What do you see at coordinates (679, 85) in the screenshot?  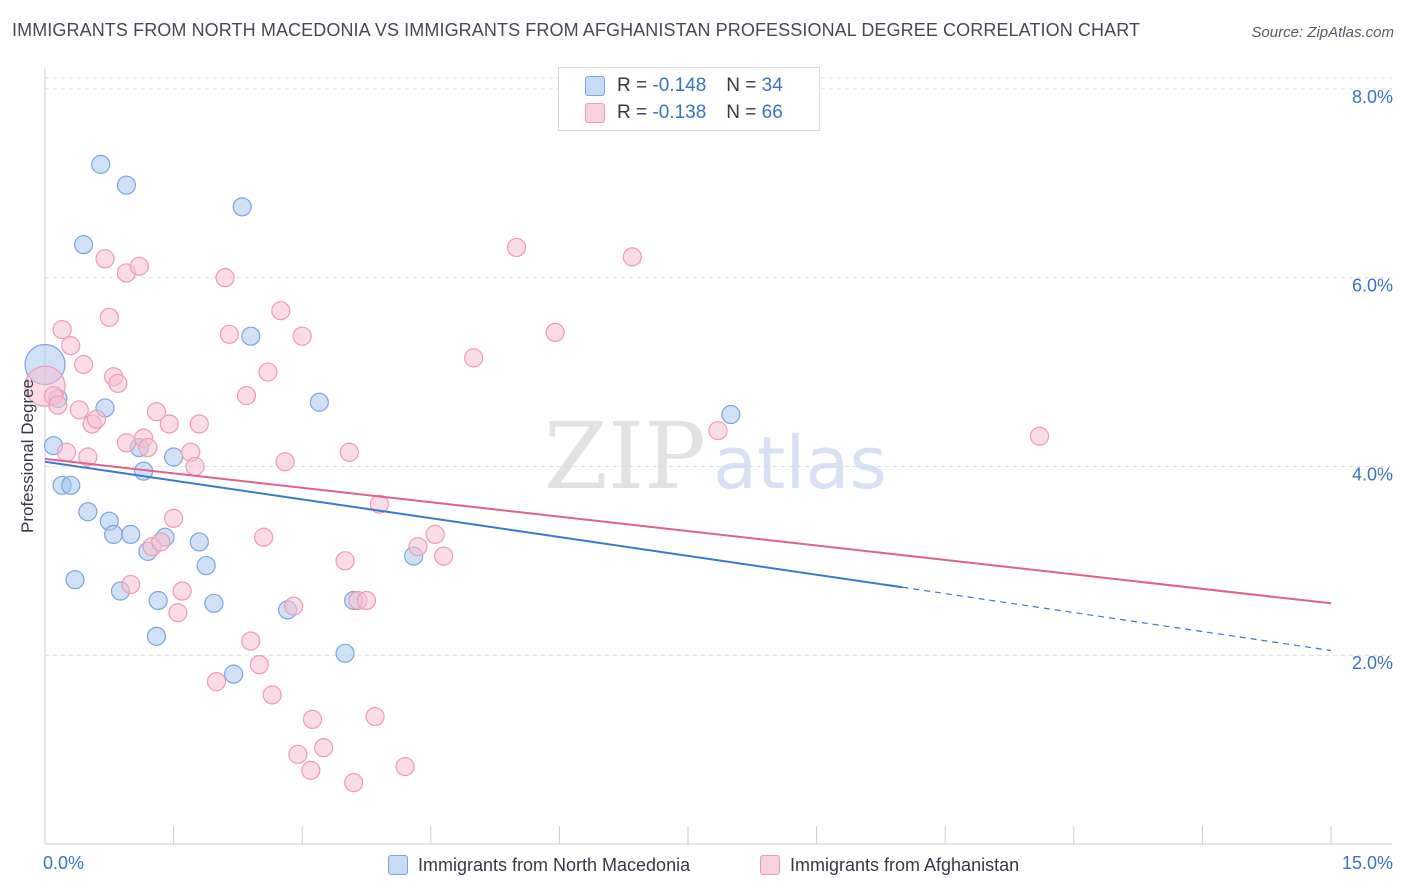 I see `legend-r-value: -0.148` at bounding box center [679, 85].